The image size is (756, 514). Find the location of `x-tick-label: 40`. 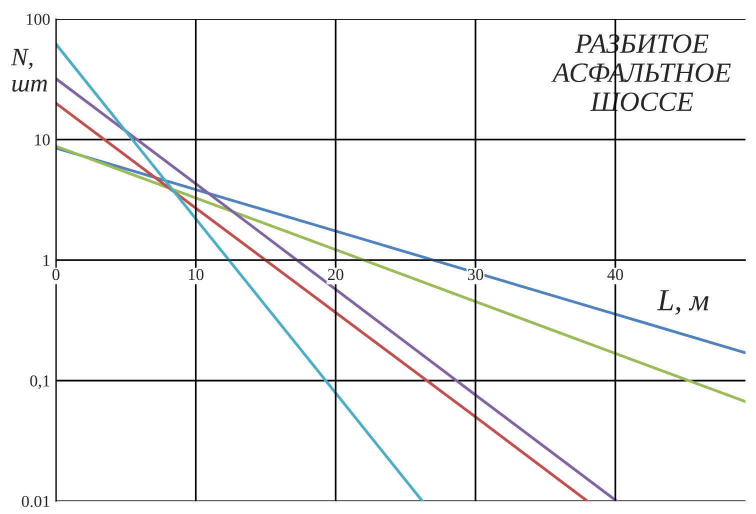

x-tick-label: 40 is located at coordinates (615, 274).